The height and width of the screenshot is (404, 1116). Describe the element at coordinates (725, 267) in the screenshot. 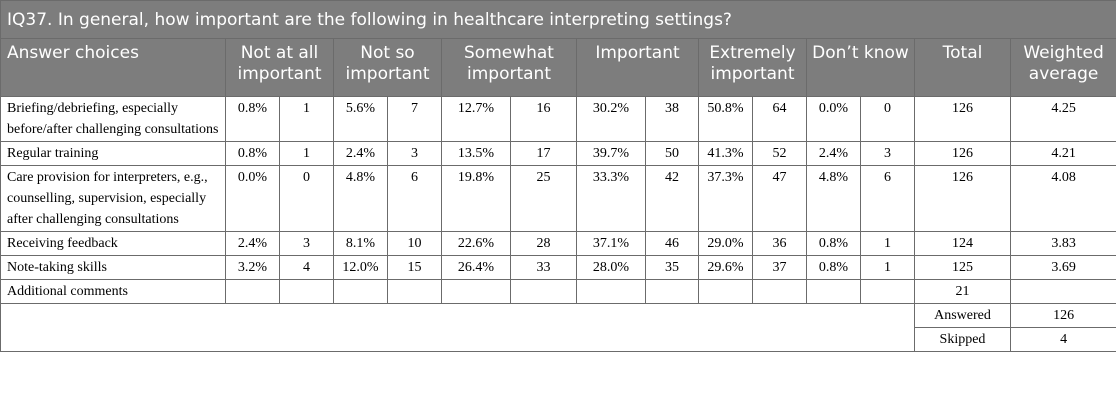

I see `percent-cell: 29.6%` at that location.